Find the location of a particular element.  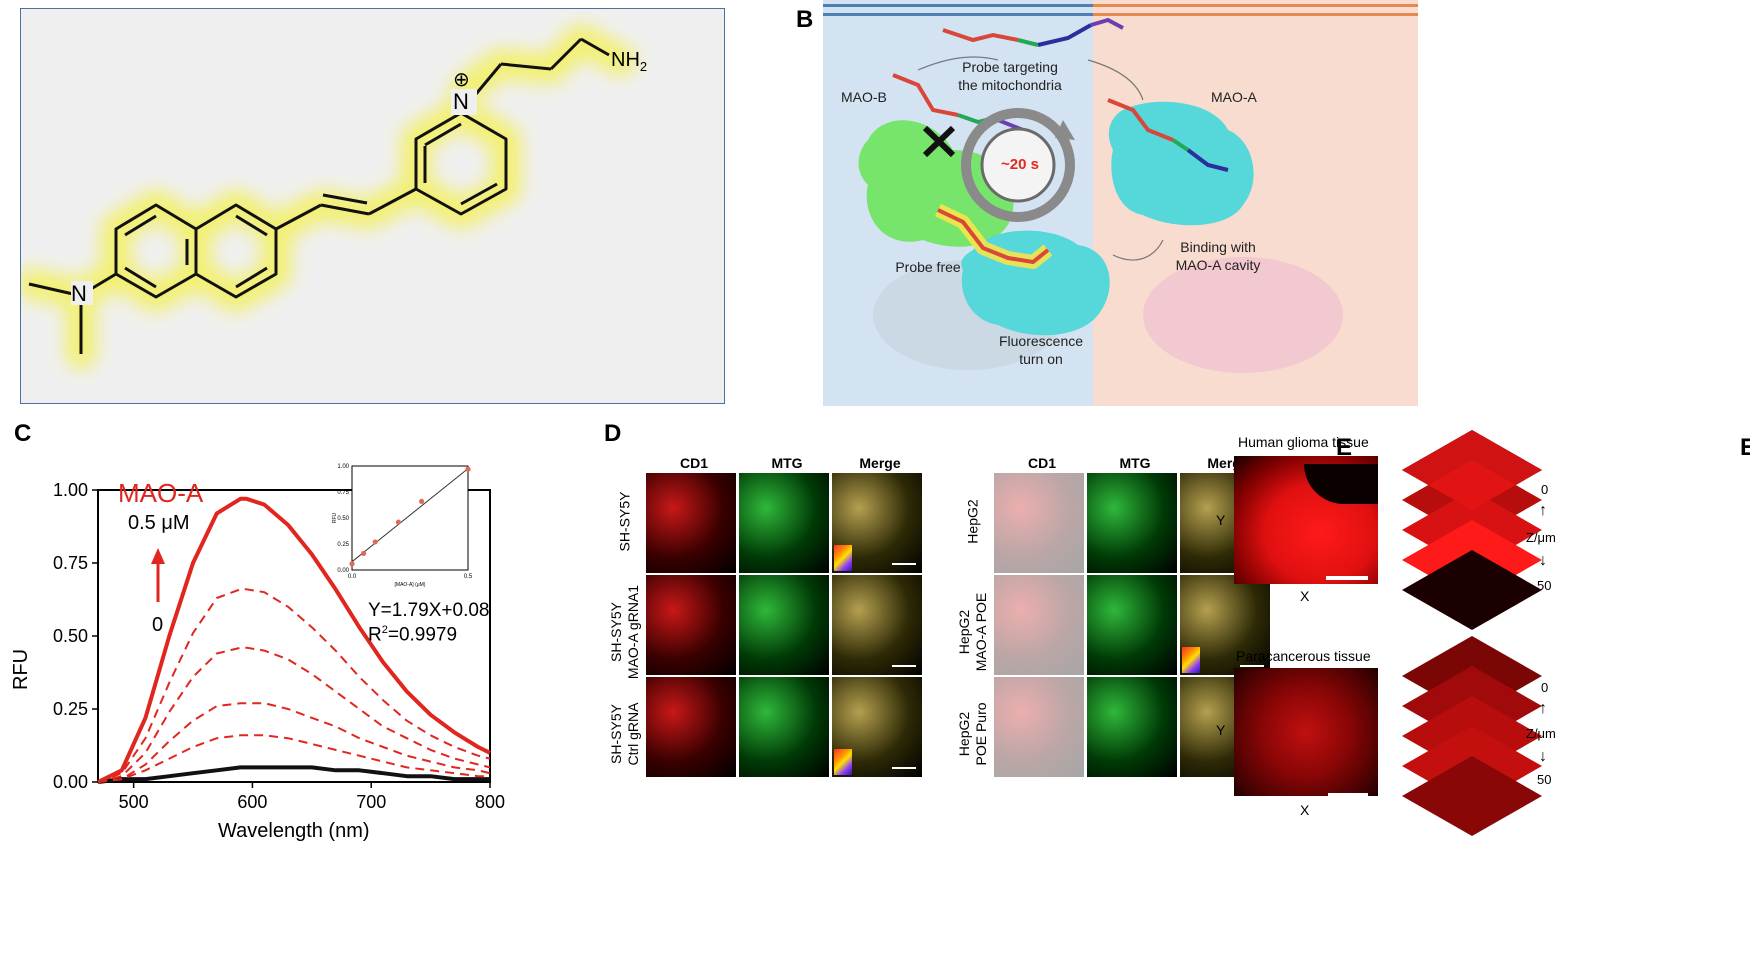

e-bottom-title: Paracancerous tissue is located at coordinates (1303, 656).